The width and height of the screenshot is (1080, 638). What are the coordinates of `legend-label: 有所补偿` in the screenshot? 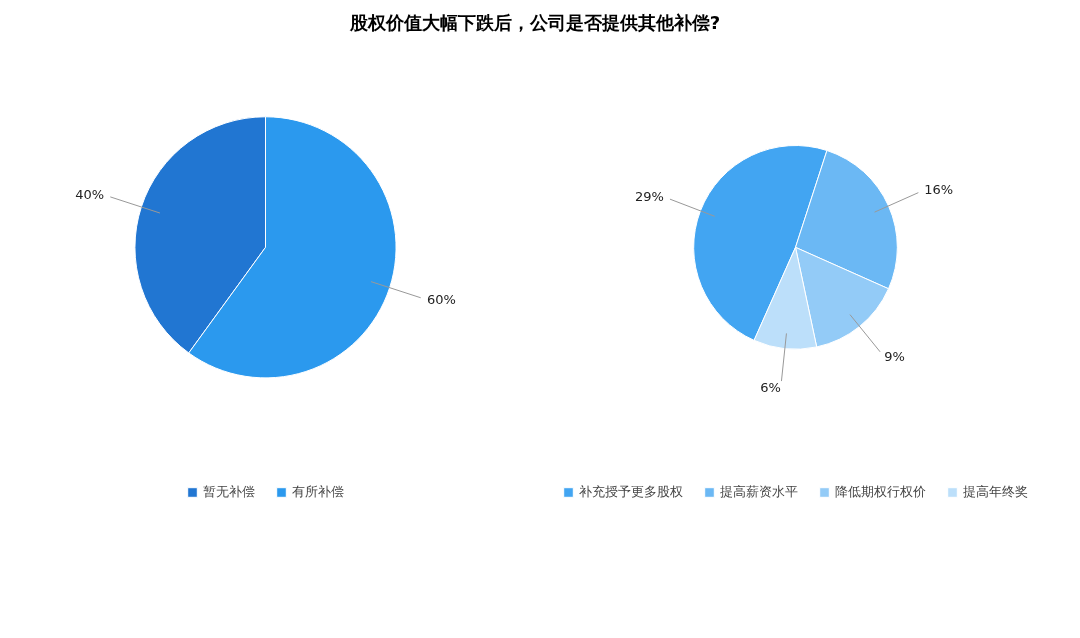 It's located at (318, 491).